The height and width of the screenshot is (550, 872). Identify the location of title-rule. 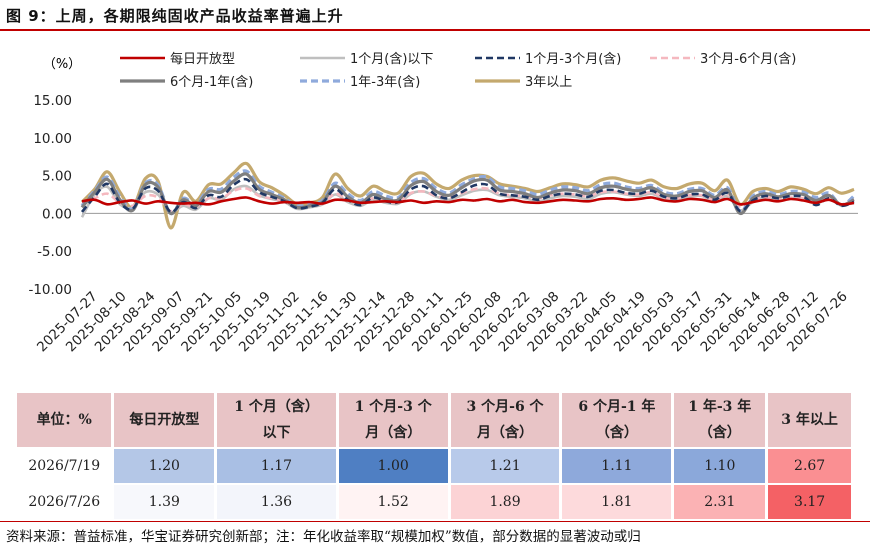
(435, 30).